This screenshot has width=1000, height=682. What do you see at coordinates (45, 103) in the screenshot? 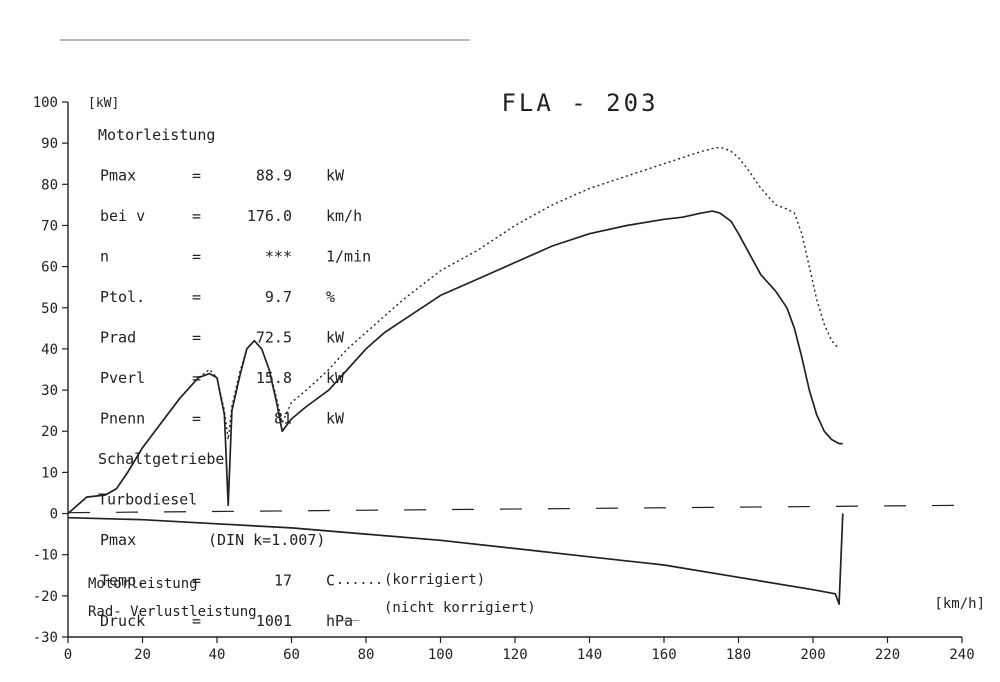
I see `y-tick-label: 100` at bounding box center [45, 103].